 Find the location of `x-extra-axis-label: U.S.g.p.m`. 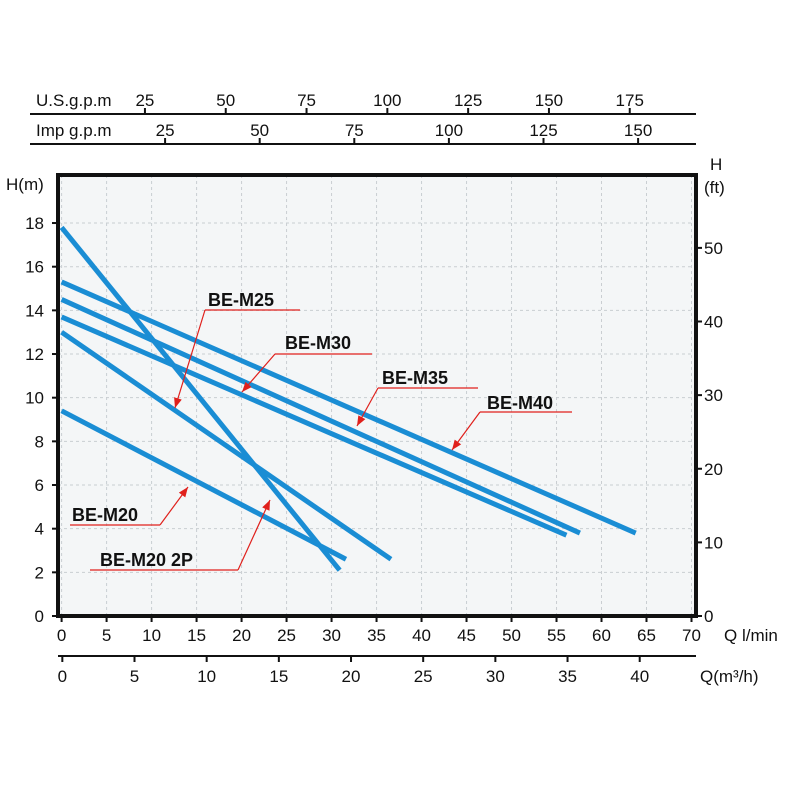

x-extra-axis-label: U.S.g.p.m is located at coordinates (74, 100).